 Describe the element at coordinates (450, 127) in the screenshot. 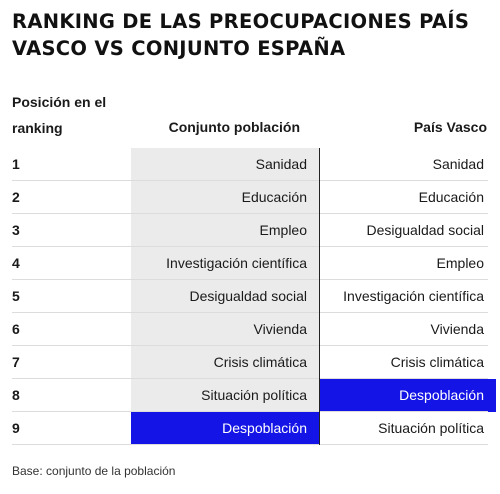

I see `column-header-pais-vasco: País Vasco` at that location.